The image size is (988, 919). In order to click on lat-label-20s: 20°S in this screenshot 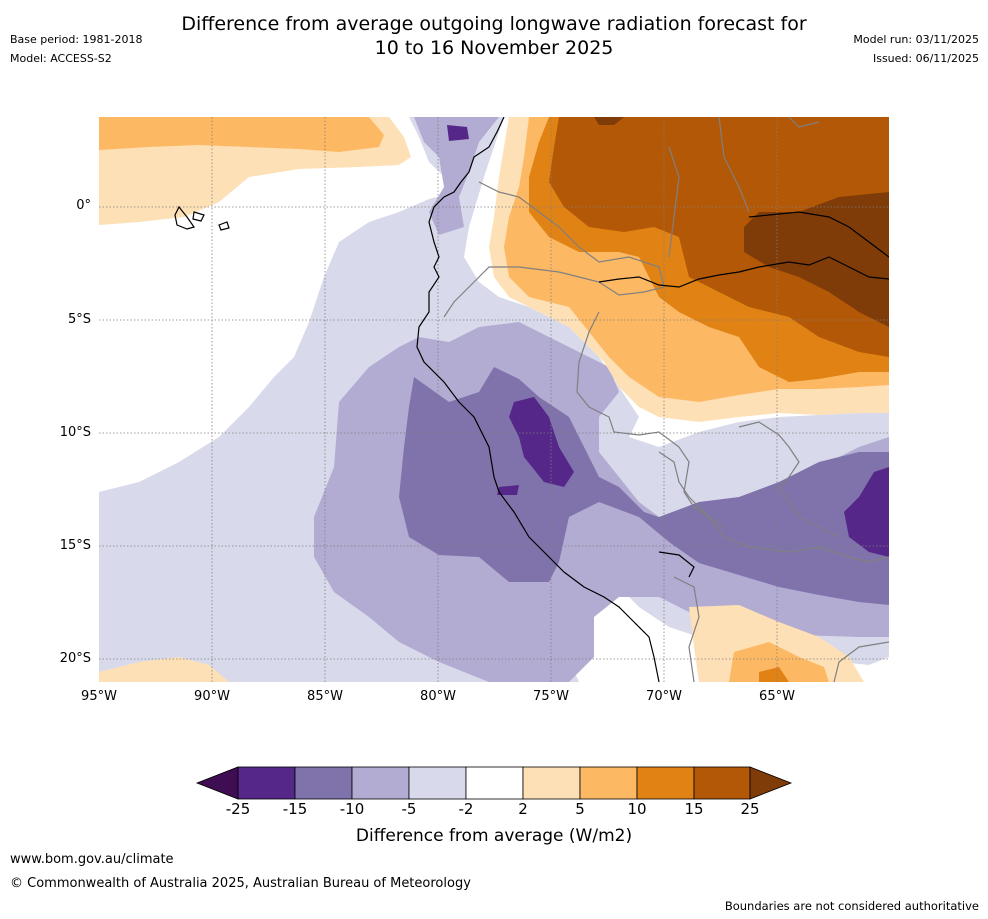, I will do `click(75, 658)`.